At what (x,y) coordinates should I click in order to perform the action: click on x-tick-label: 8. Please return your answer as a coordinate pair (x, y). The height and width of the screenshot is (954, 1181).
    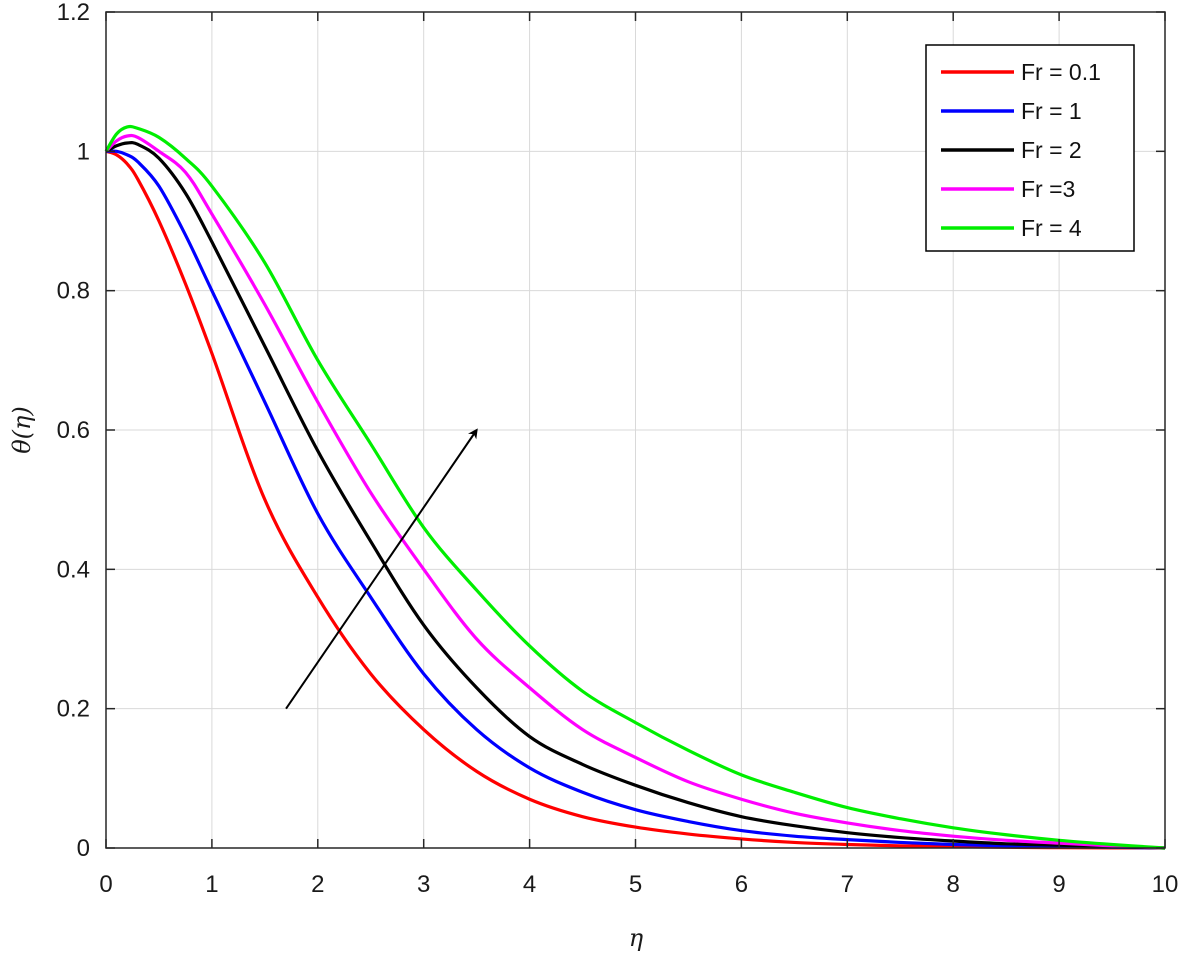
    Looking at the image, I should click on (953, 884).